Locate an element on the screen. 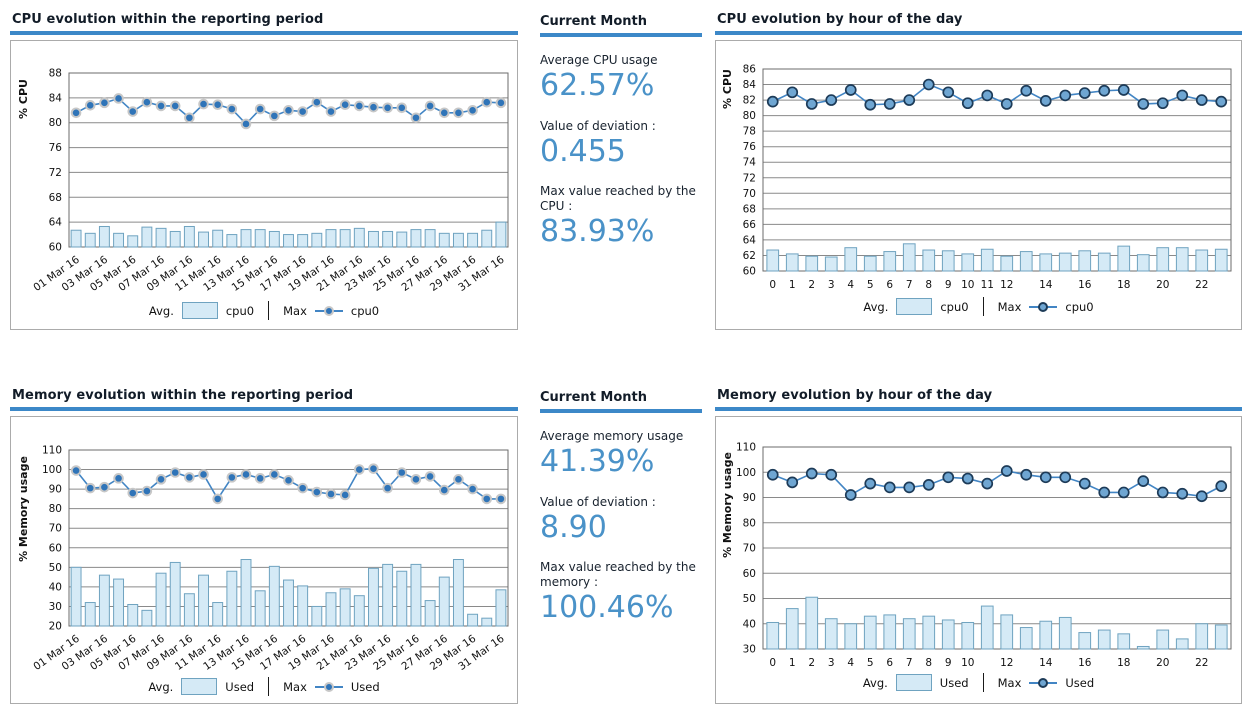  chart-title-cpu-hourly: CPU evolution by hour of the day is located at coordinates (978, 22).